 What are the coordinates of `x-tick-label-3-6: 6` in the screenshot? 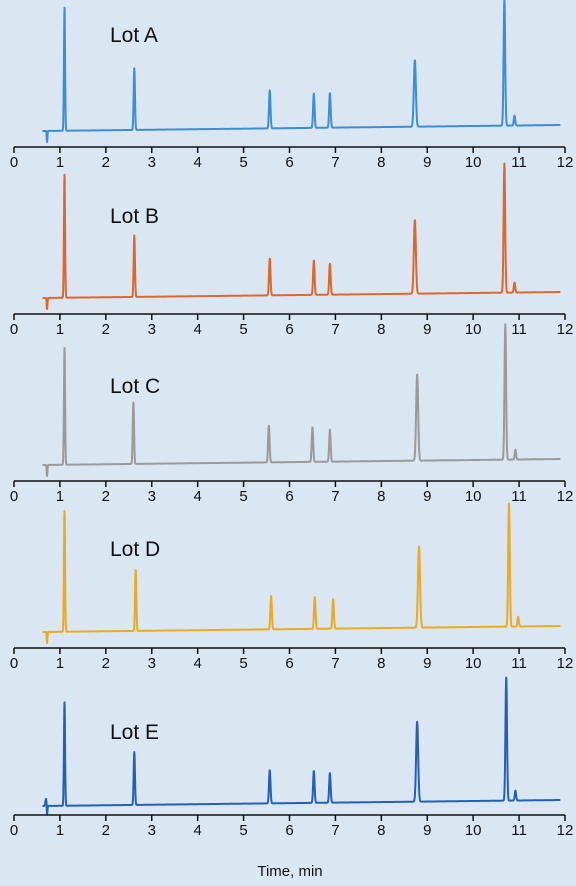 It's located at (289, 496).